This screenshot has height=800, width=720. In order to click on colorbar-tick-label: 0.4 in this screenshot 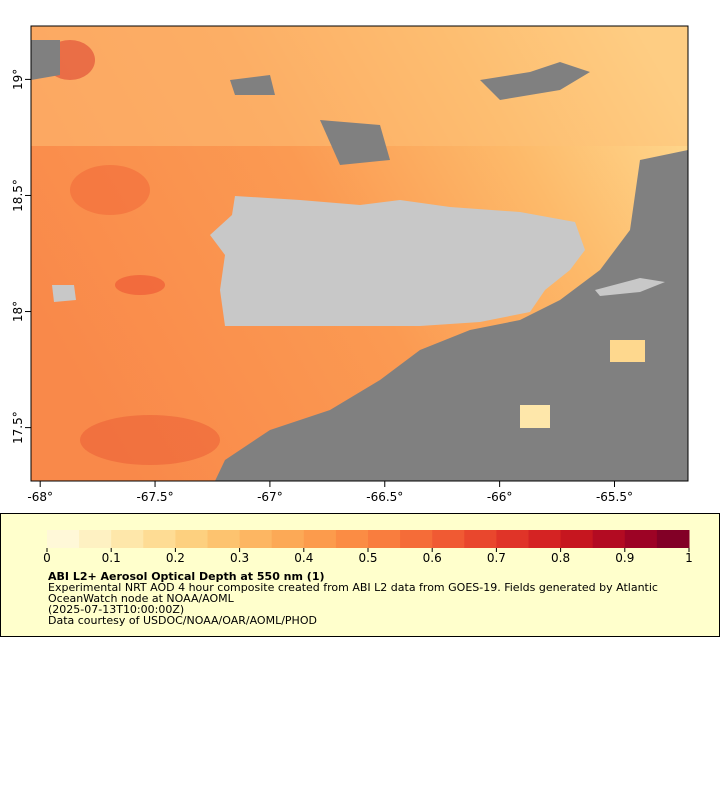, I will do `click(303, 558)`.